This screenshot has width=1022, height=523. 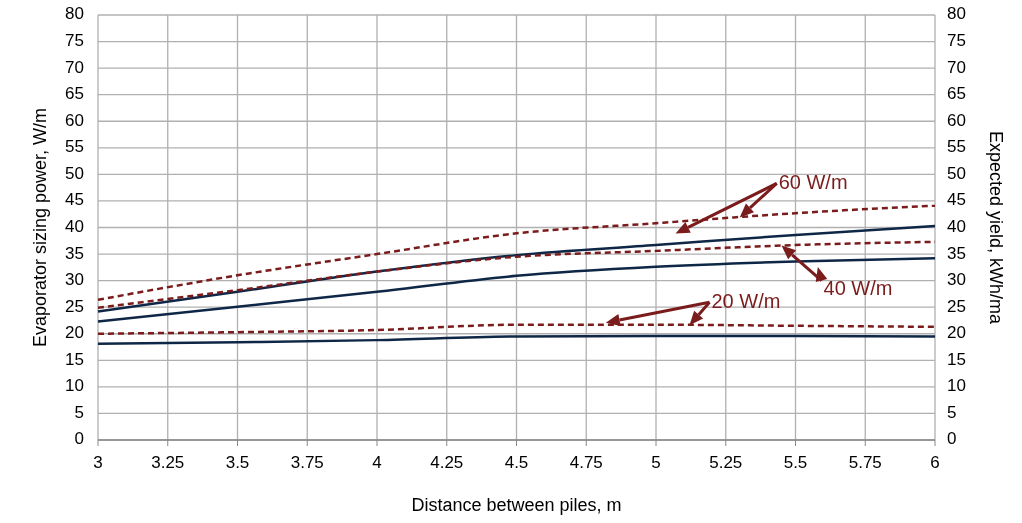 I want to click on annotation: 40 W/m, so click(x=858, y=287).